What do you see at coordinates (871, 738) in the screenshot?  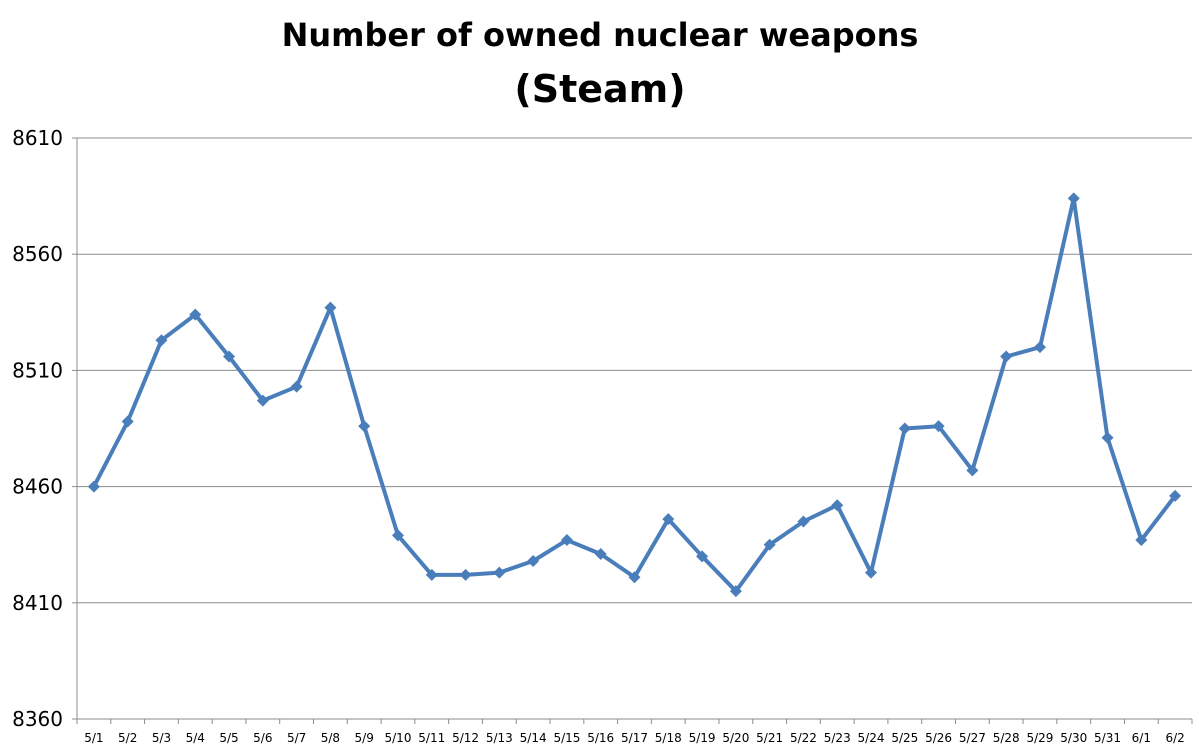 I see `x-tick-label: 5/24` at bounding box center [871, 738].